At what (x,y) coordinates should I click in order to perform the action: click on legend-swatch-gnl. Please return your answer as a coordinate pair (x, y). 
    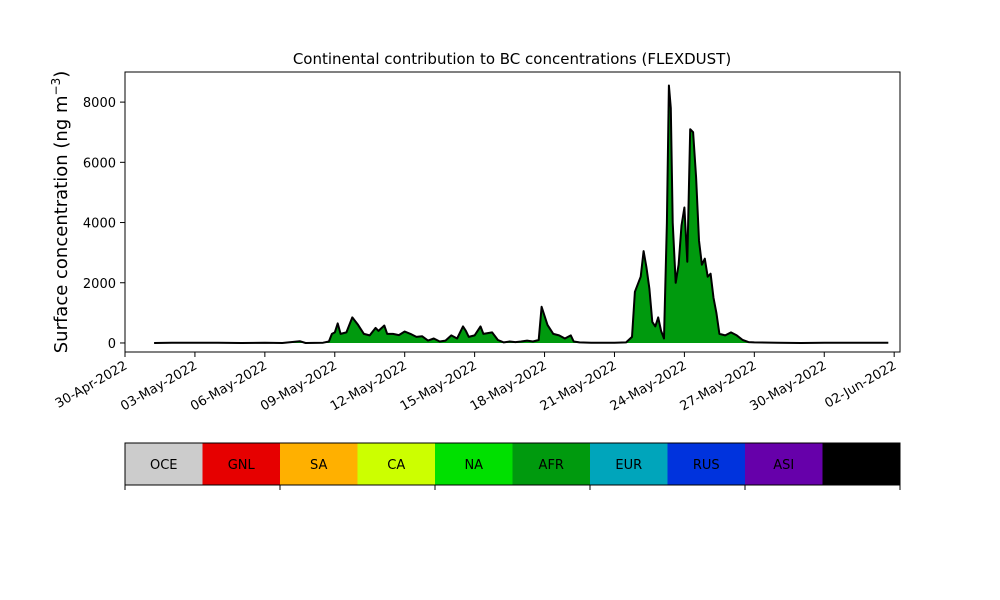
    Looking at the image, I should click on (241, 464).